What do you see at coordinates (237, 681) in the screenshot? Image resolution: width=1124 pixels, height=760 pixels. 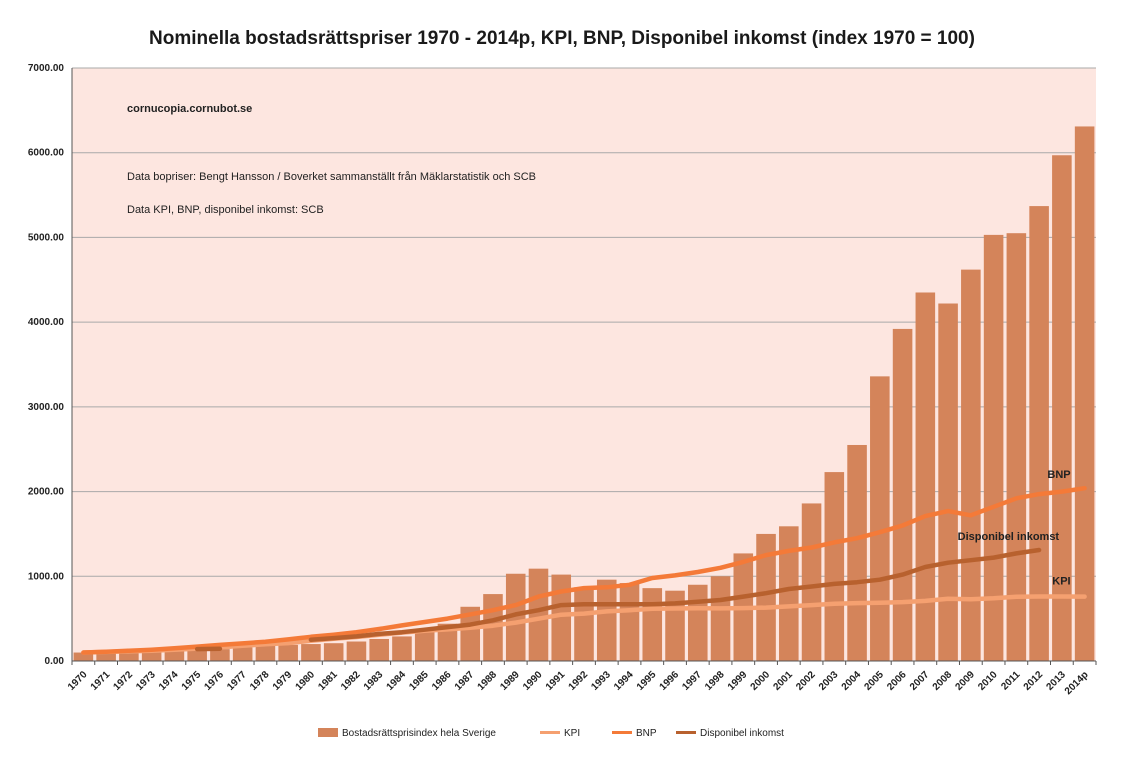 I see `x-tick-label: 1977` at bounding box center [237, 681].